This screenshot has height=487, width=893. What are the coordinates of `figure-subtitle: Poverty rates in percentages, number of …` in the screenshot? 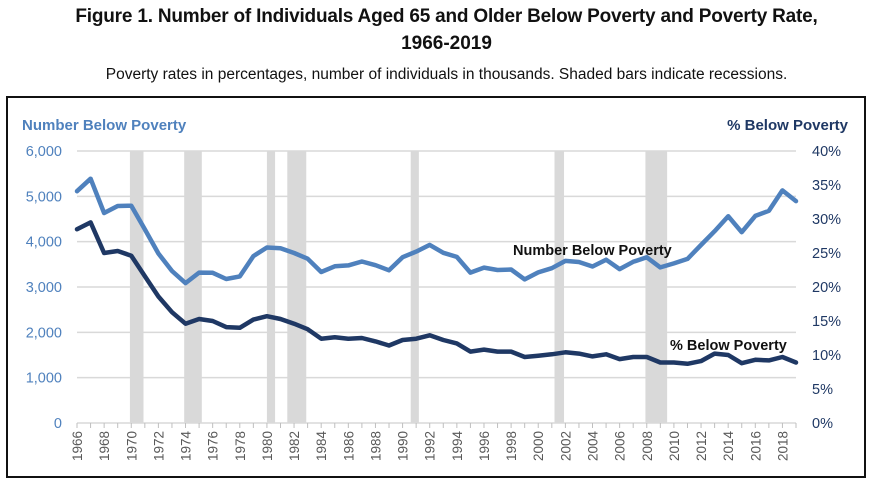 It's located at (446, 74).